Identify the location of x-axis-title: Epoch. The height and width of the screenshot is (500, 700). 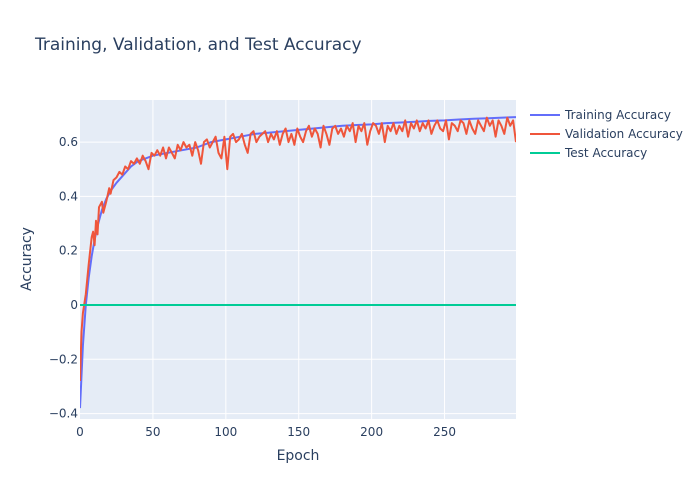
(298, 456).